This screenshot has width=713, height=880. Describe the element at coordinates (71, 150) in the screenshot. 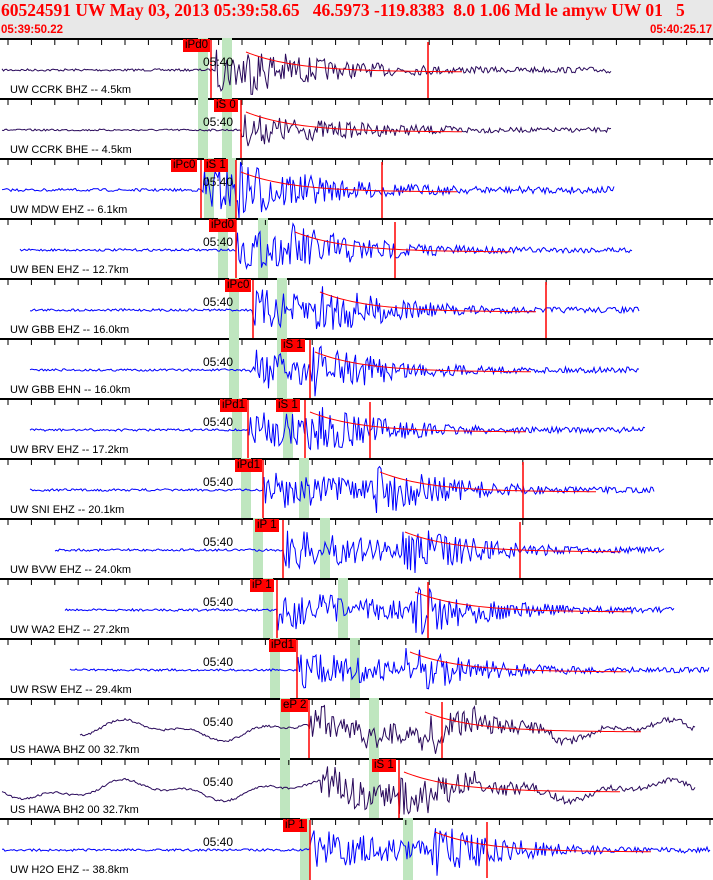

I see `station-label: UW CCRK BHE -- 4.5km` at that location.